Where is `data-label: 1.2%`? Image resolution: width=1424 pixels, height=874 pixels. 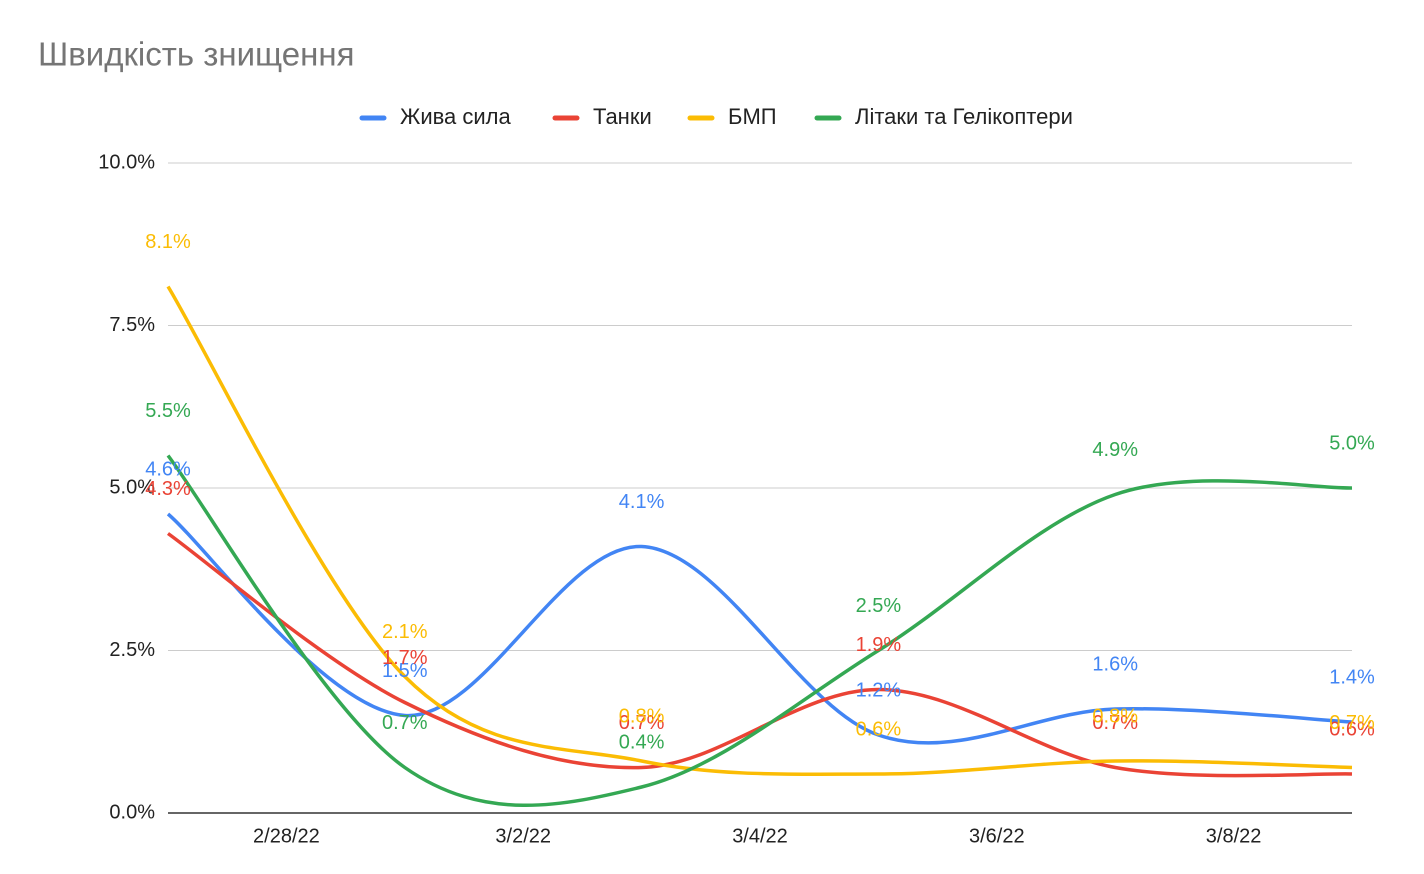 data-label: 1.2% is located at coordinates (879, 690).